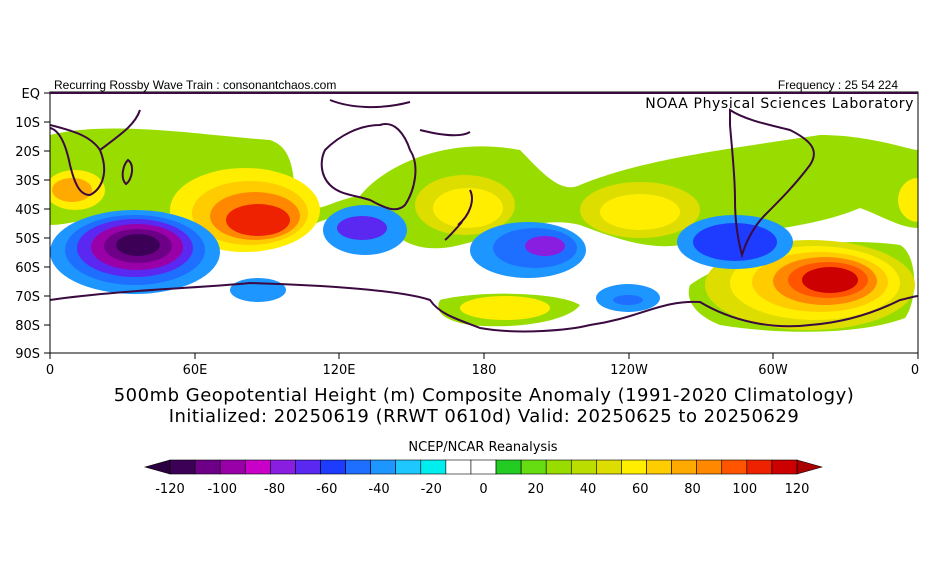 The height and width of the screenshot is (580, 930). I want to click on latitude-axis: EQ 10S 20S 30S 40S 50S 60S 70S 80S 90S, so click(32, 224).